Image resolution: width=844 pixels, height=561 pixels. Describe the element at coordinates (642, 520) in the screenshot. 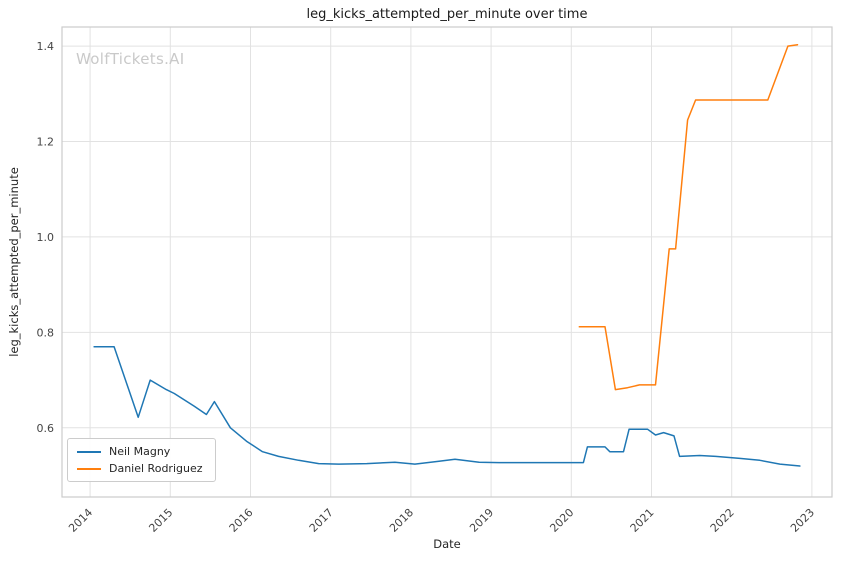

I see `x-tick-label: 2021` at that location.